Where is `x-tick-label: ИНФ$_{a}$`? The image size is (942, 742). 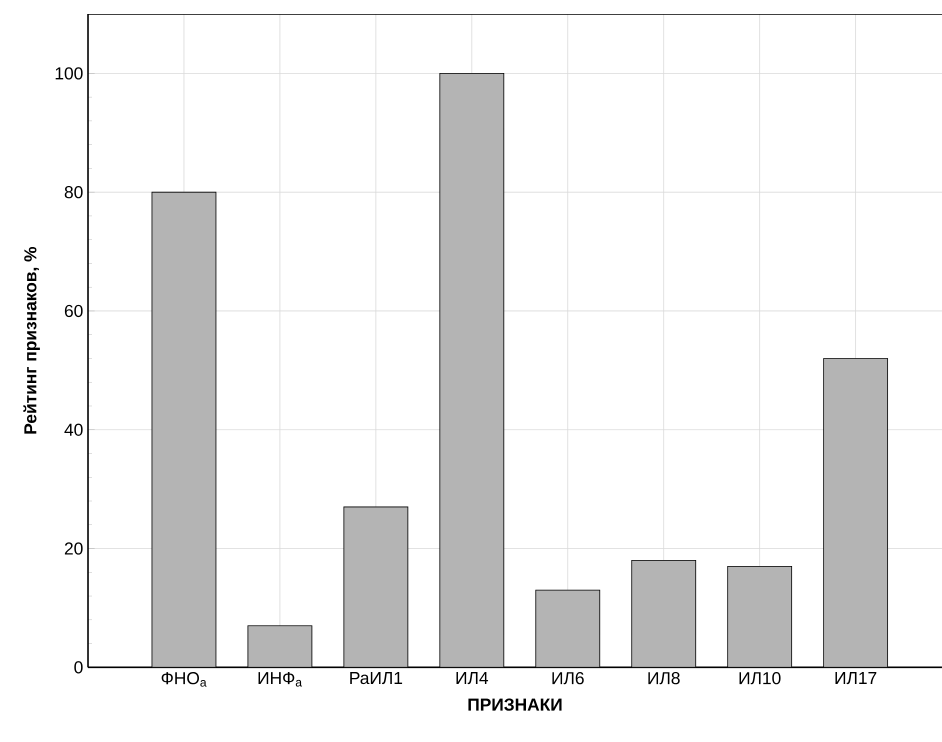 x-tick-label: ИНФ$_{a}$ is located at coordinates (280, 679).